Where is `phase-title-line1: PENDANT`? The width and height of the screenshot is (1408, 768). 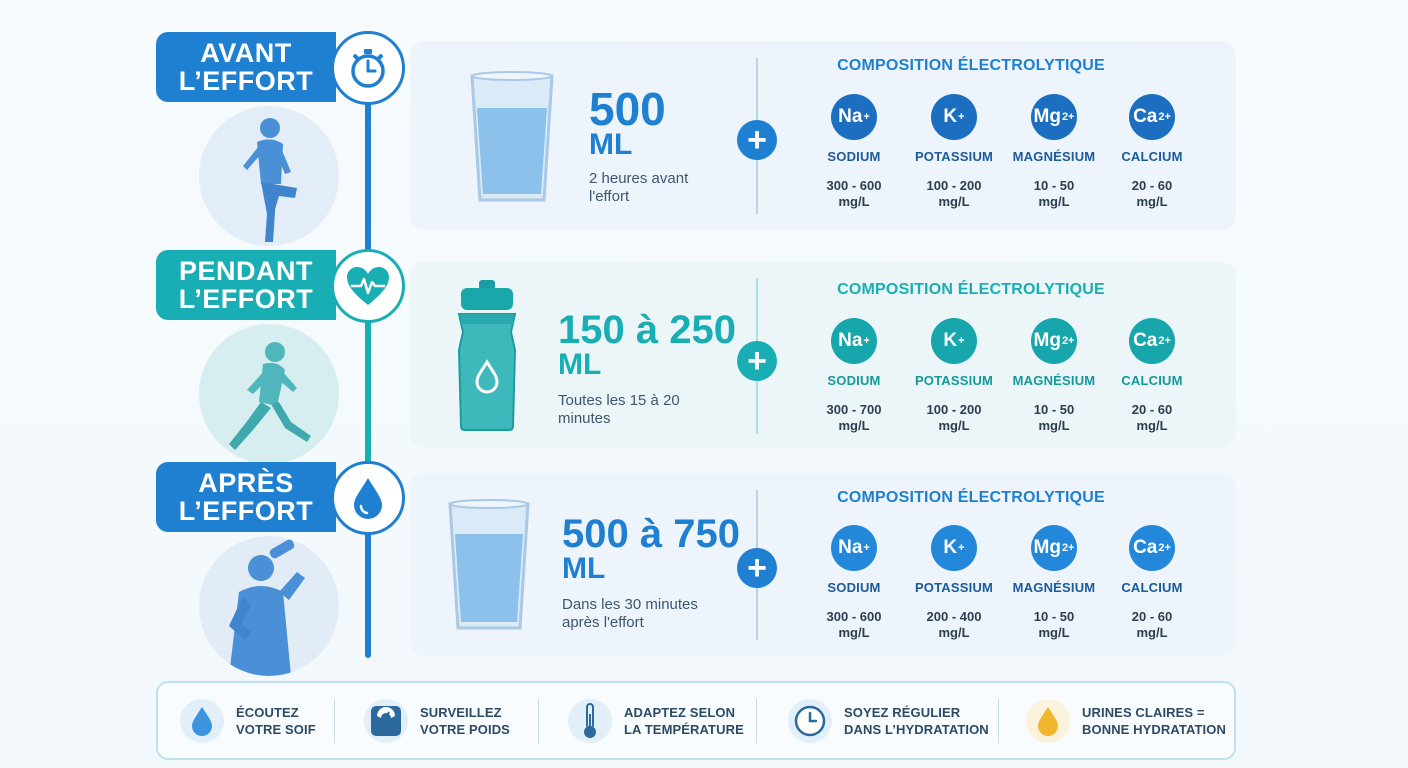 phase-title-line1: PENDANT is located at coordinates (245, 271).